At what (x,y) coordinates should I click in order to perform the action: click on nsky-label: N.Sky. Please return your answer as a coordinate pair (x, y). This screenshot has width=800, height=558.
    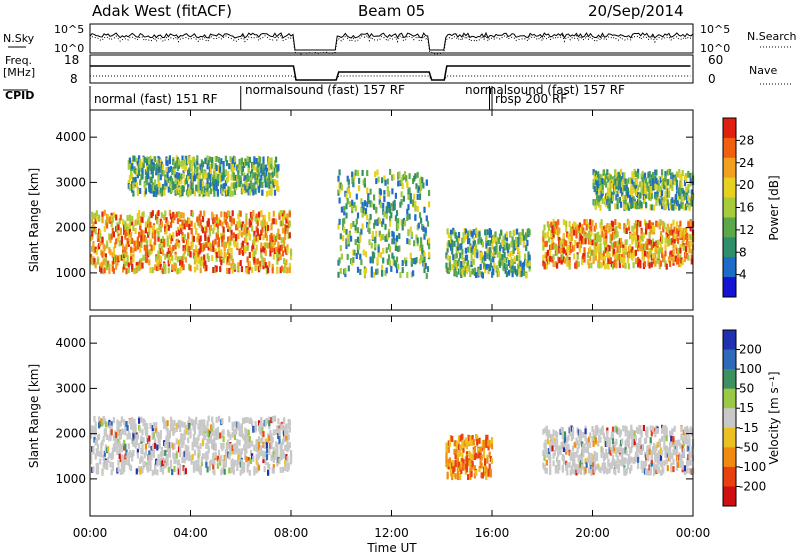
    Looking at the image, I should click on (19, 38).